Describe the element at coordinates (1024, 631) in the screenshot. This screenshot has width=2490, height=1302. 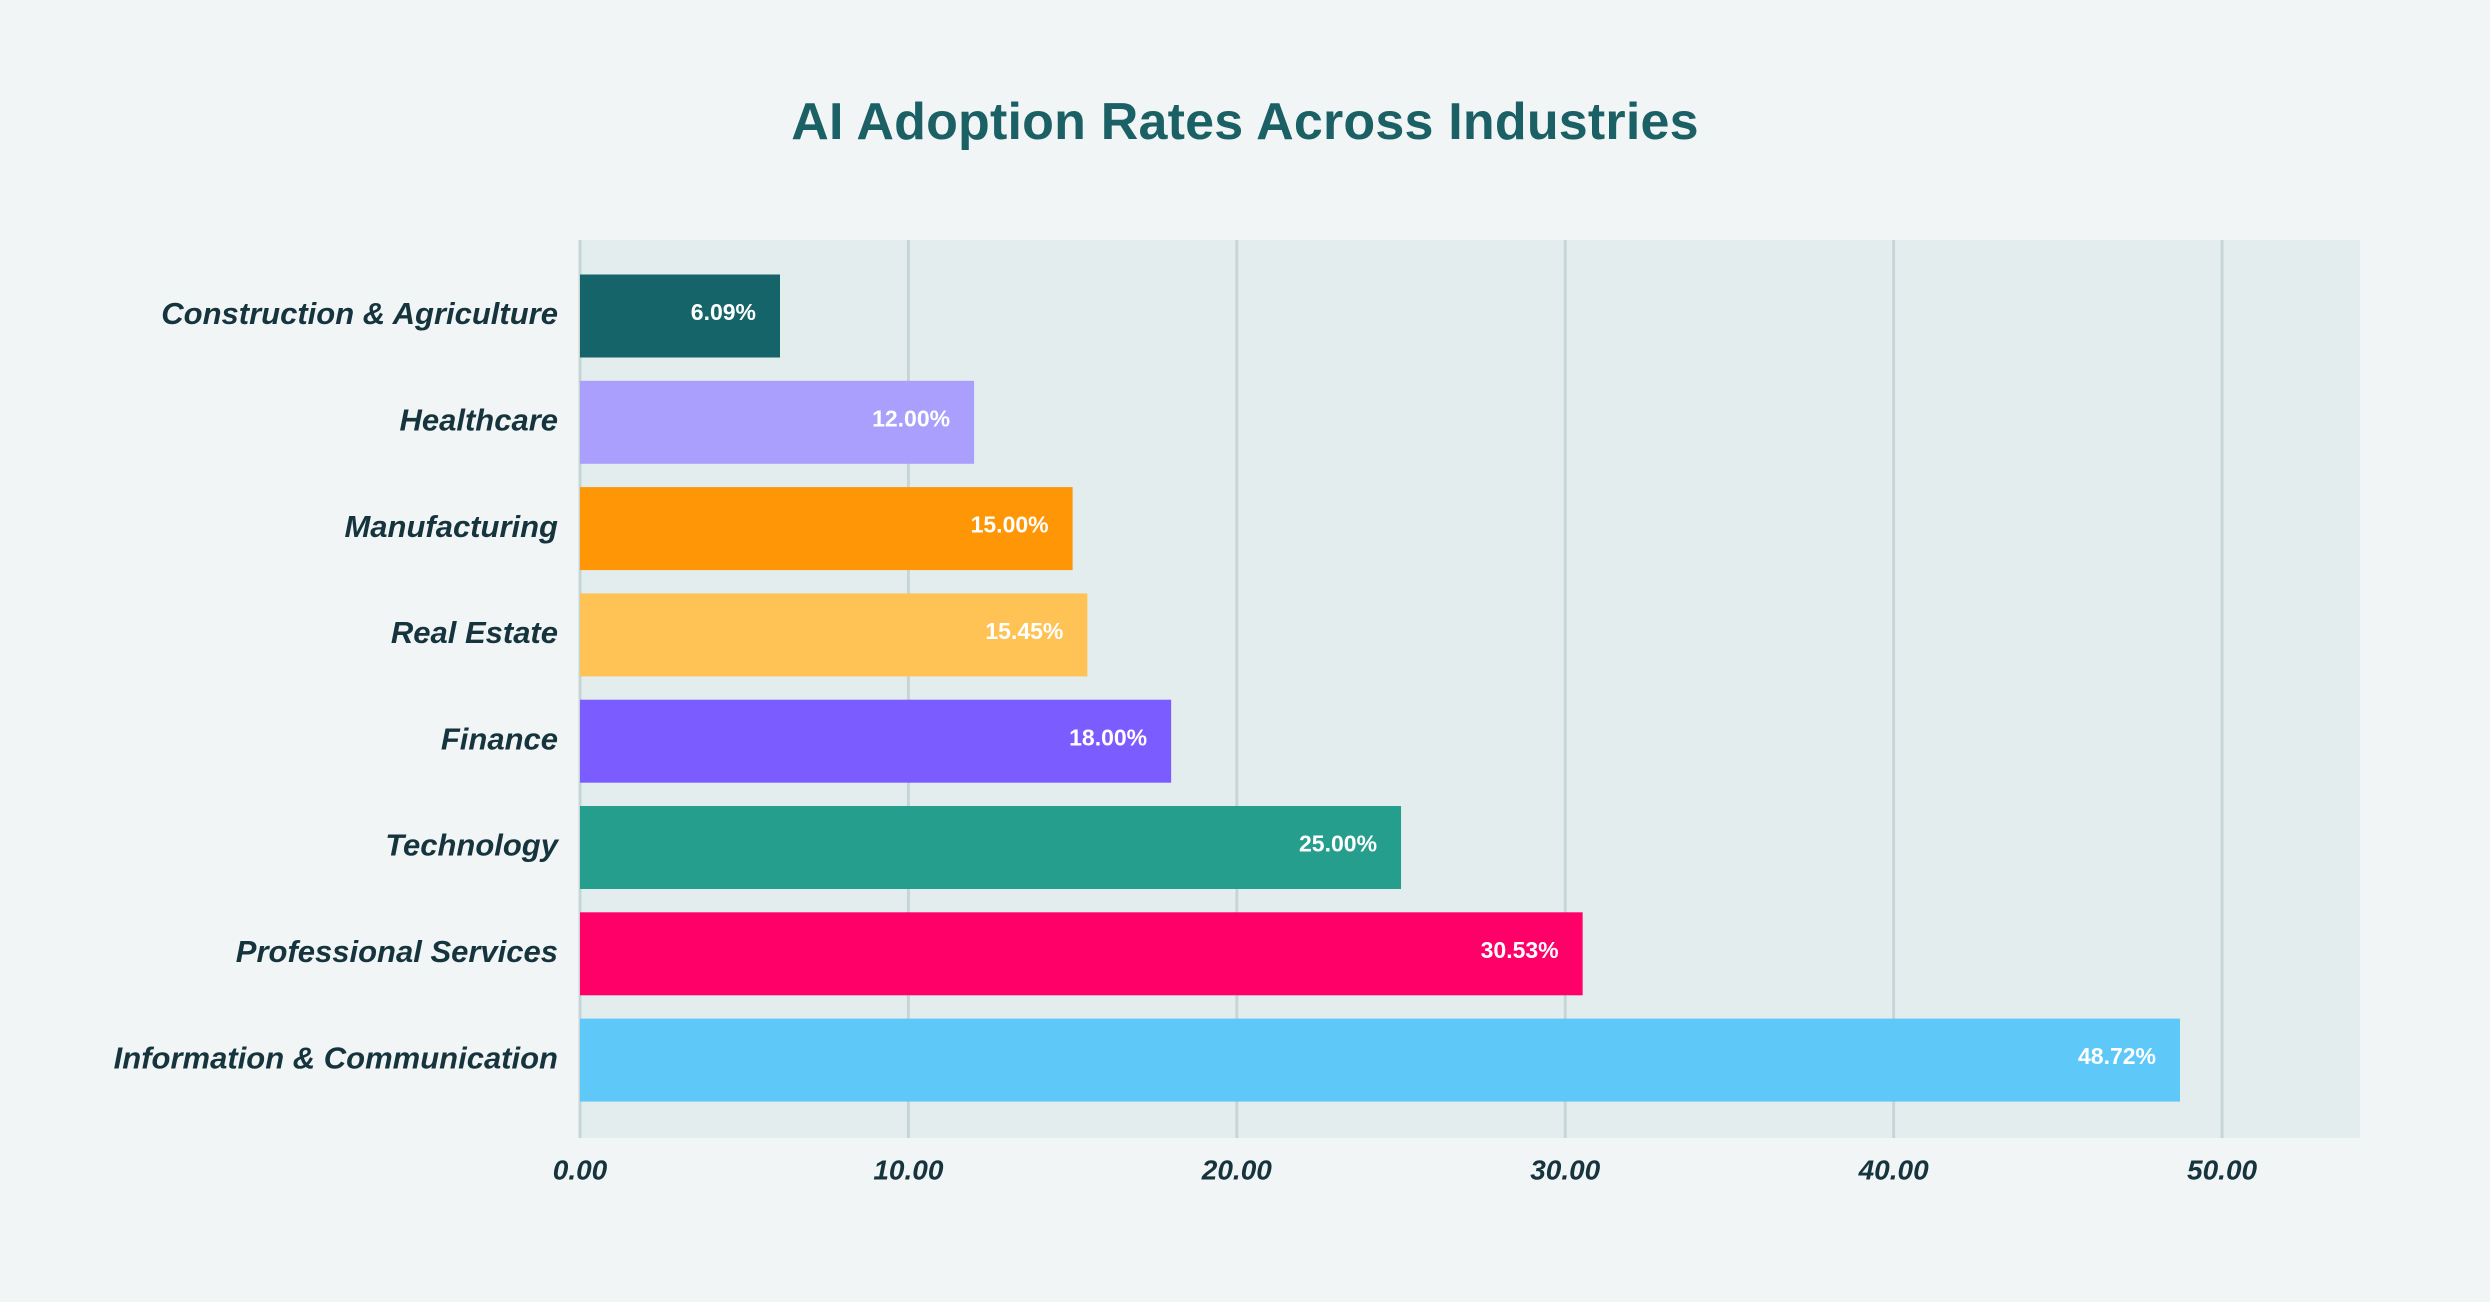
I see `data-label: 15.45%` at that location.